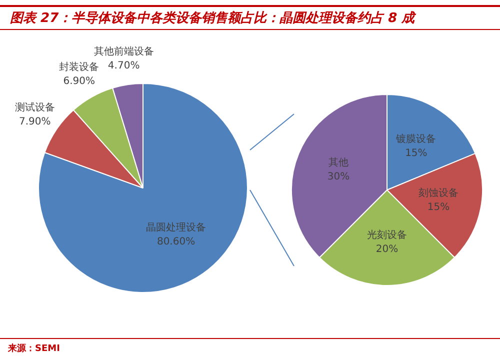 The height and width of the screenshot is (362, 500). I want to click on source-note: 来源：SEMI, so click(34, 348).